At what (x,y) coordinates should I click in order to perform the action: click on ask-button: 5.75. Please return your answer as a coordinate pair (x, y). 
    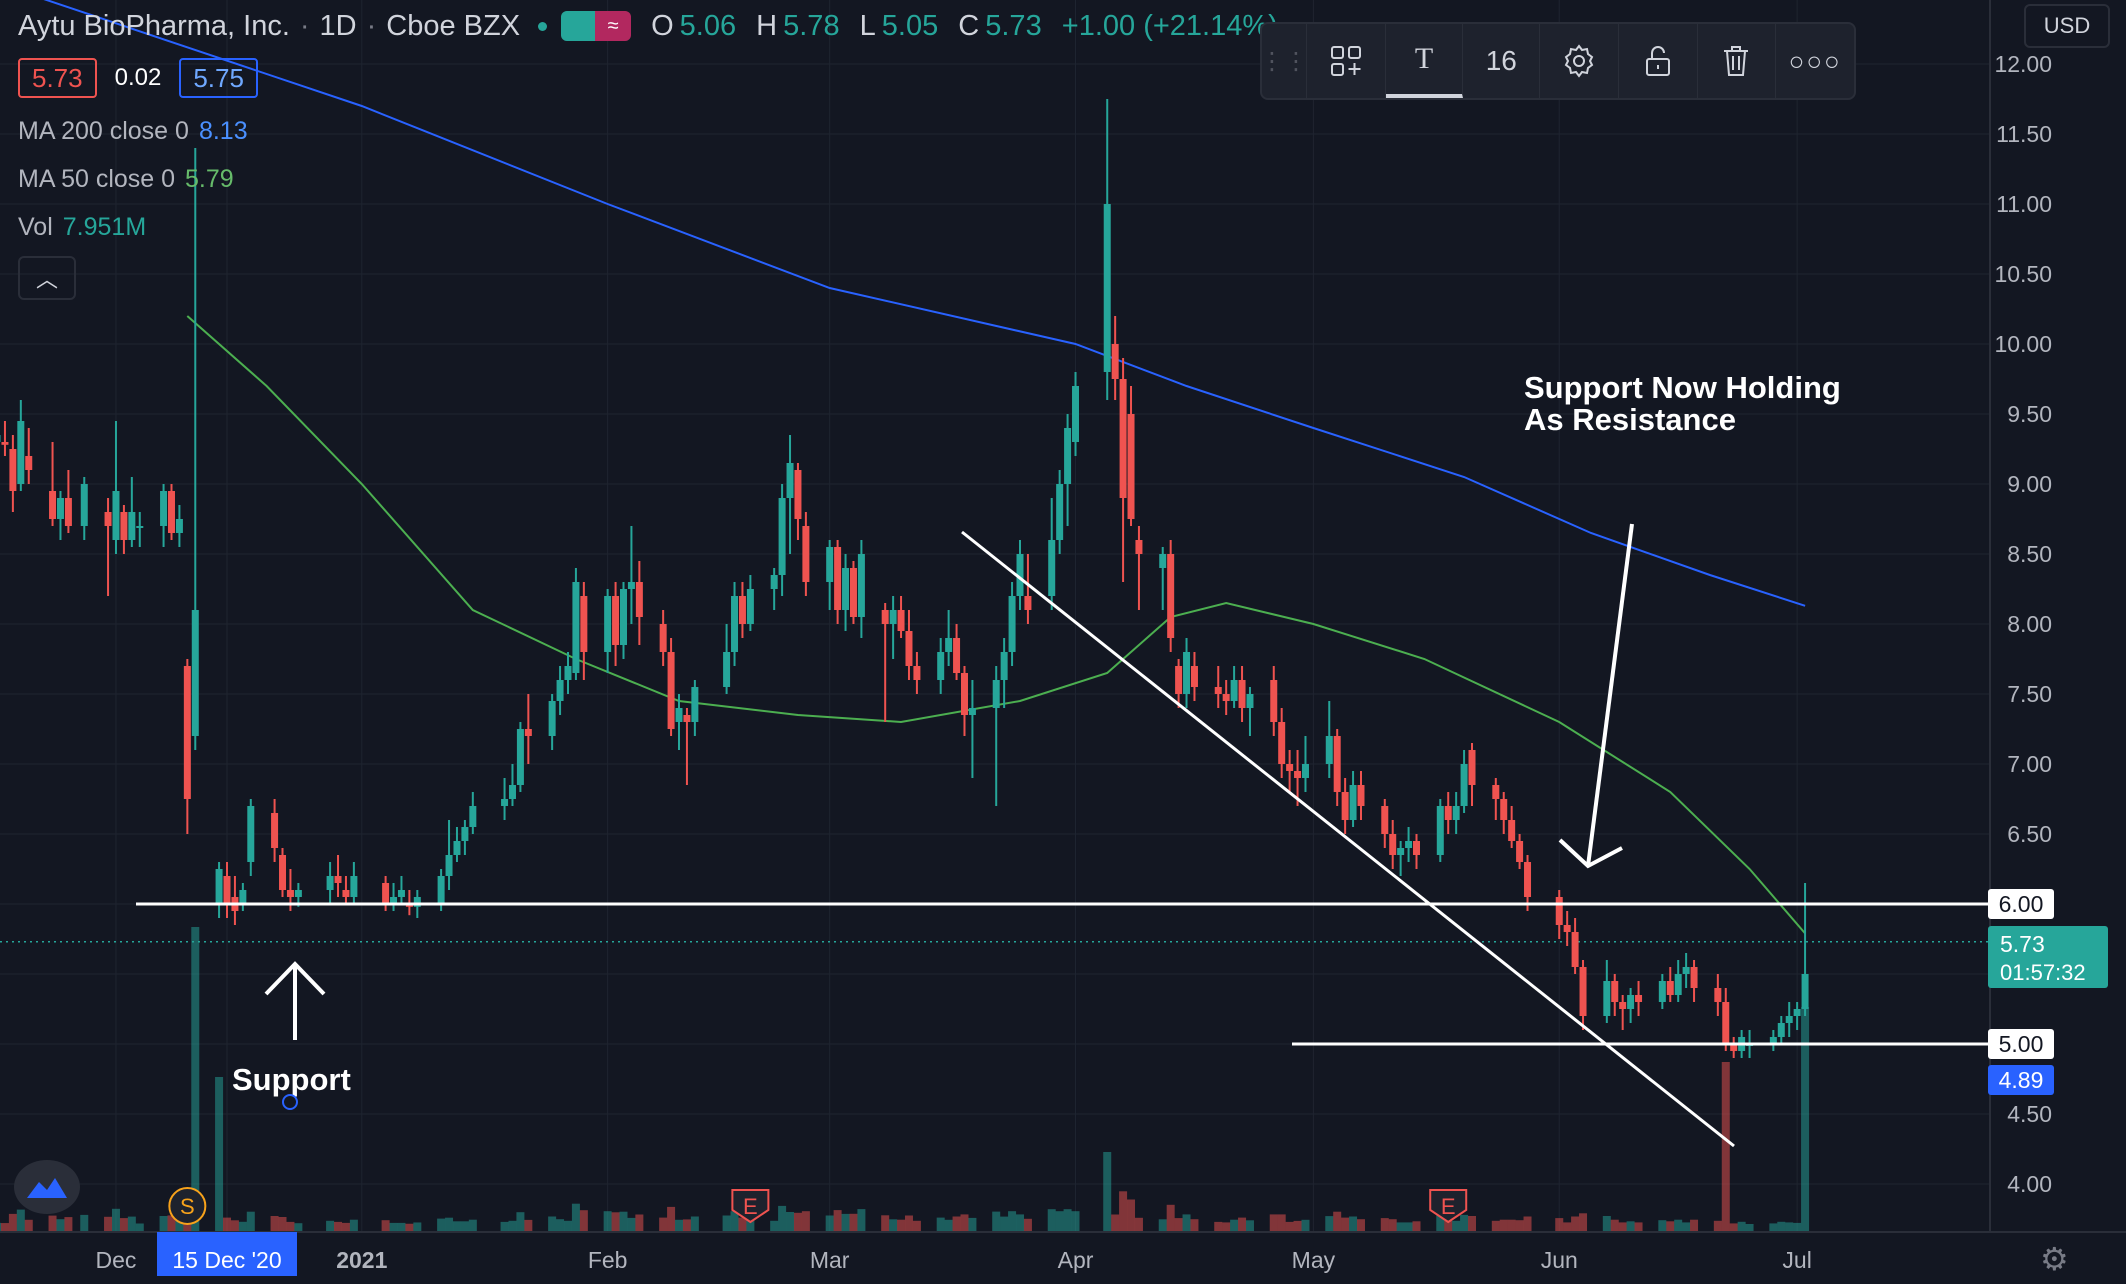
    Looking at the image, I should click on (218, 78).